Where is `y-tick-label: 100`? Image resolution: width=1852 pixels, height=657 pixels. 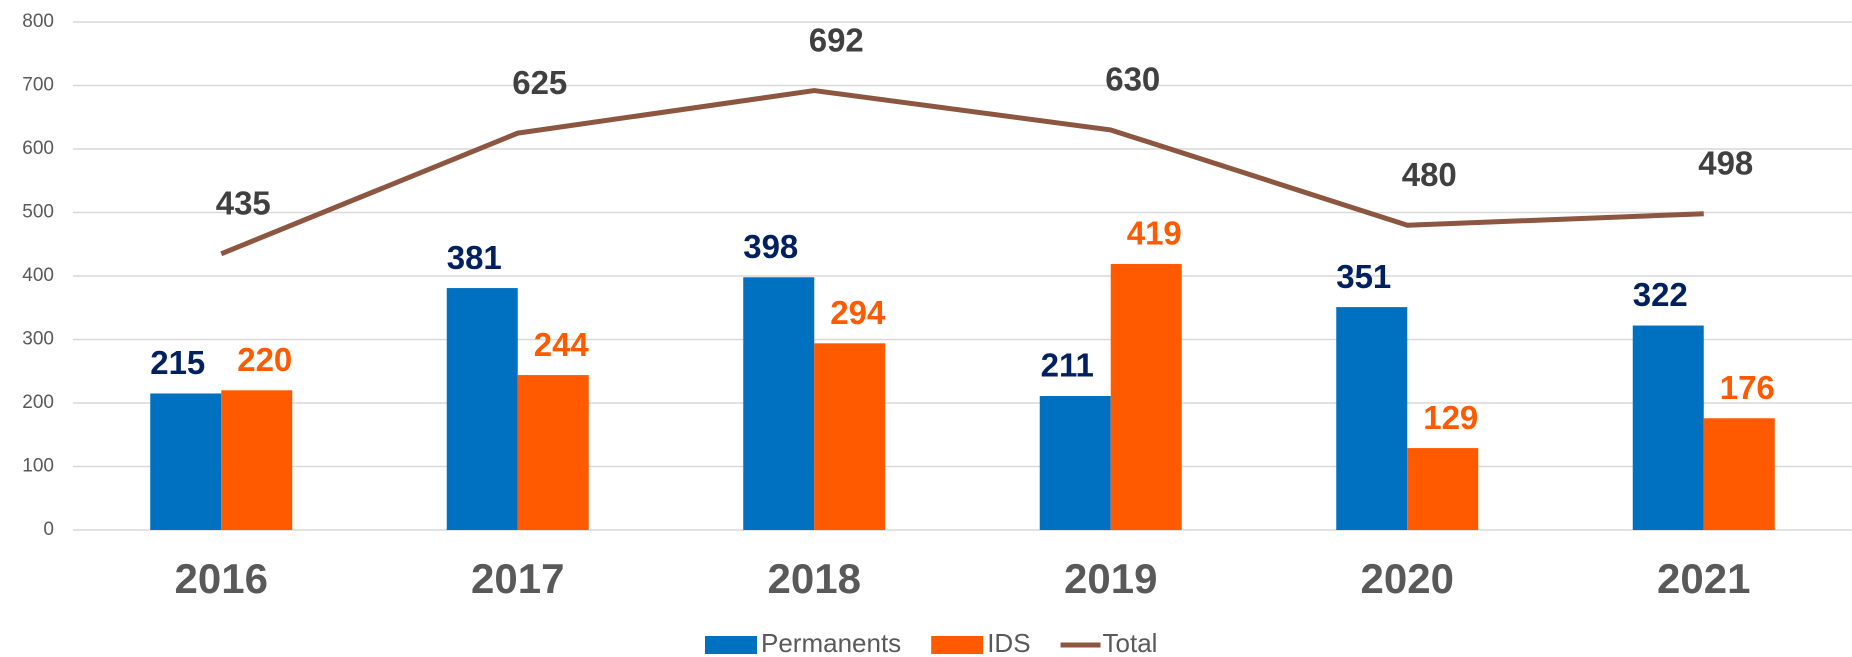
y-tick-label: 100 is located at coordinates (38, 466).